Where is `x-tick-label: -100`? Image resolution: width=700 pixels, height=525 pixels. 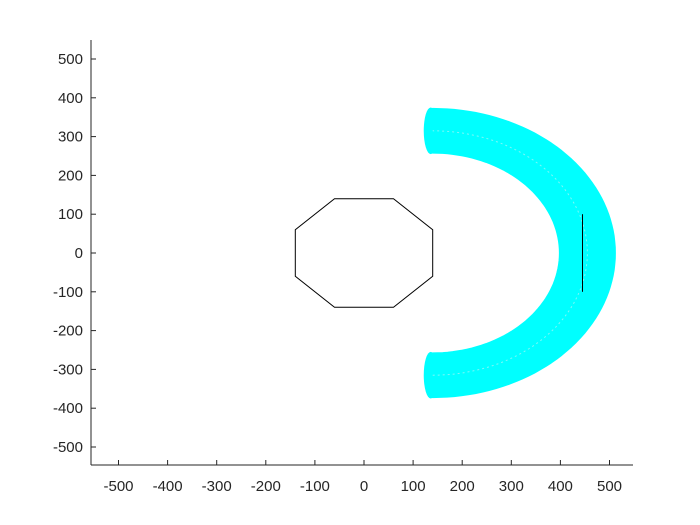 x-tick-label: -100 is located at coordinates (315, 486).